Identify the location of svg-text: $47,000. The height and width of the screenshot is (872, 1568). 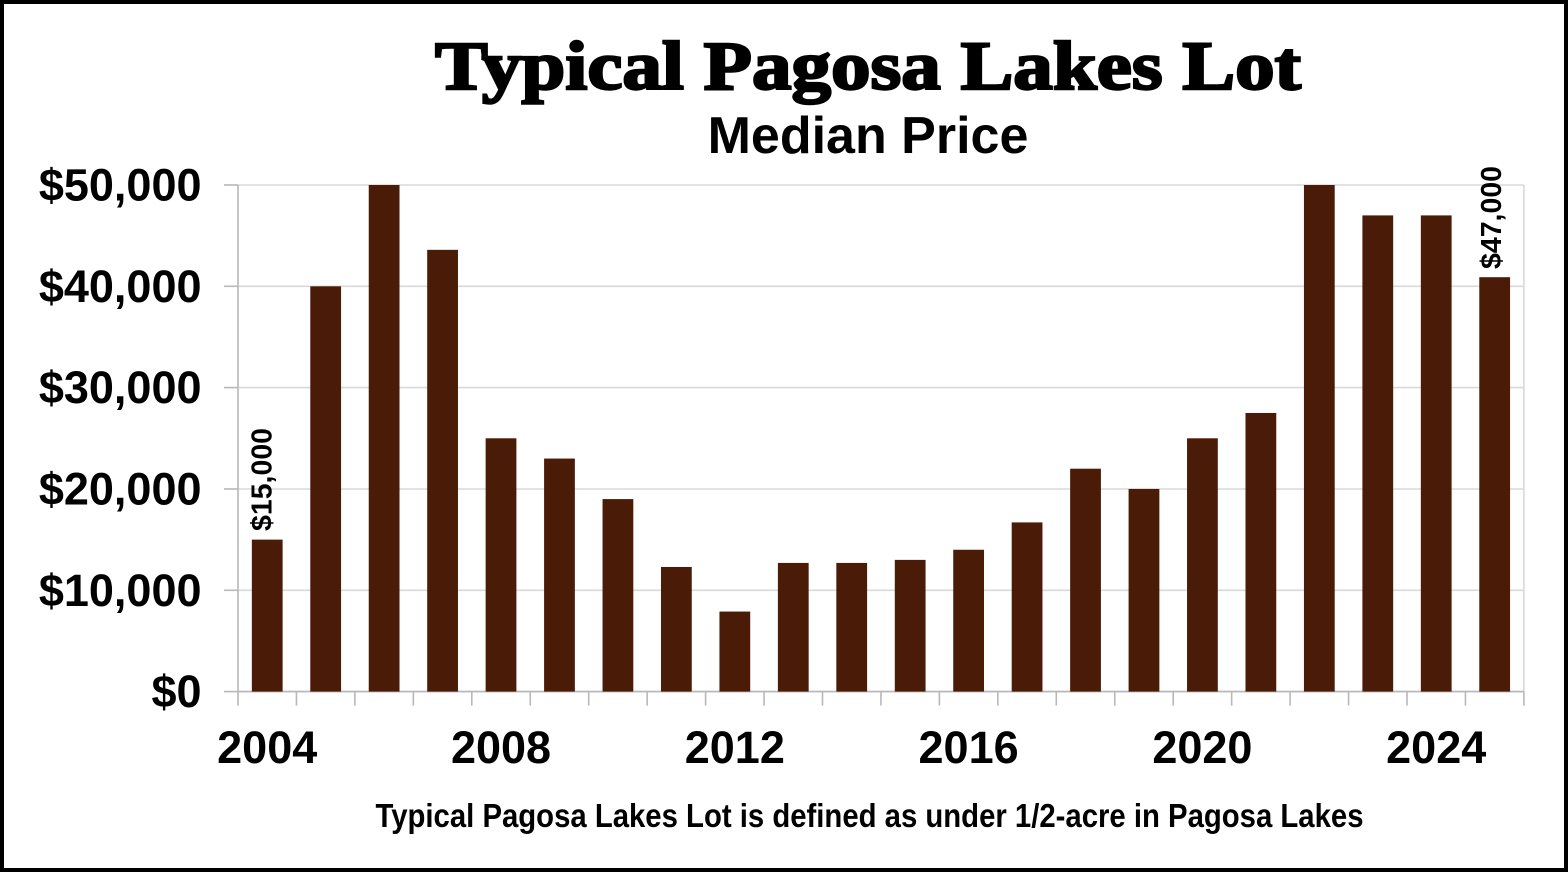
(1492, 217).